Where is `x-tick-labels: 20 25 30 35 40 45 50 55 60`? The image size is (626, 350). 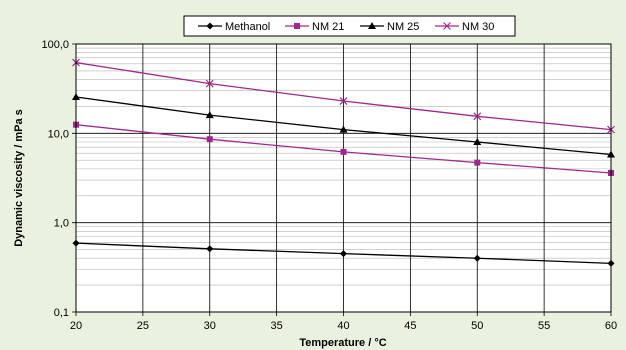
x-tick-labels: 20 25 30 35 40 45 50 55 60 is located at coordinates (343, 326).